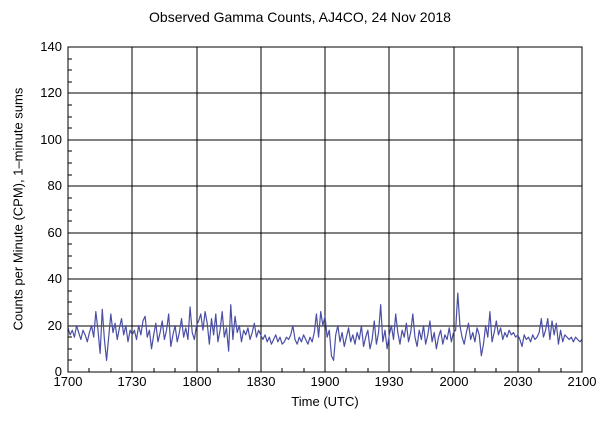 Image resolution: width=600 pixels, height=428 pixels. I want to click on x-tick-label: 1800, so click(197, 381).